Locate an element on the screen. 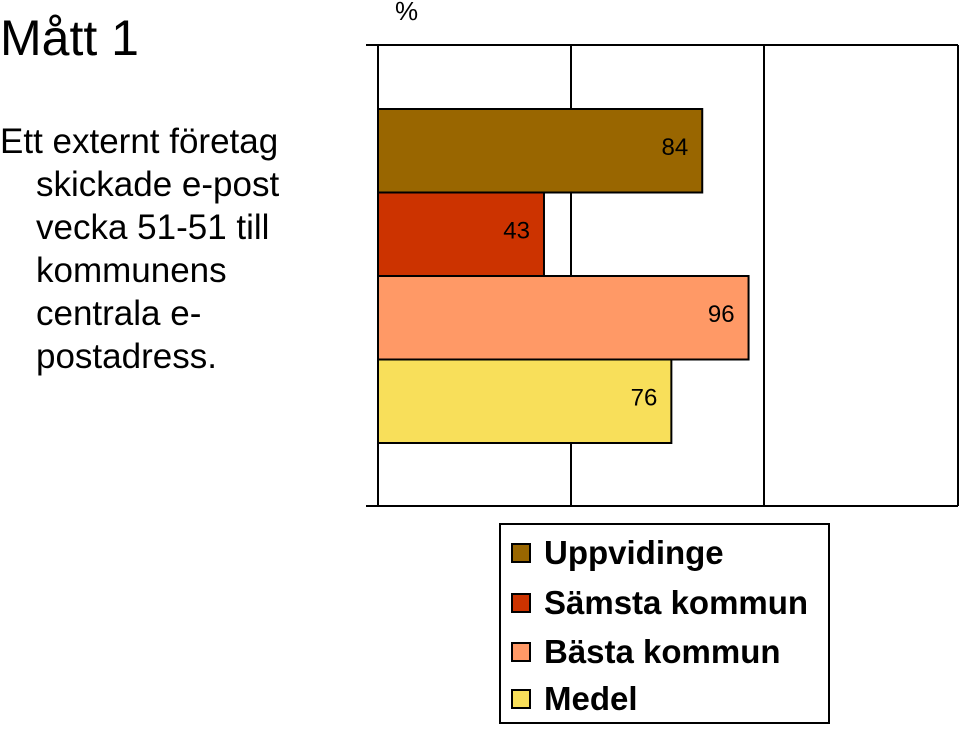  legend-item: Sämsta kommun is located at coordinates (659, 603).